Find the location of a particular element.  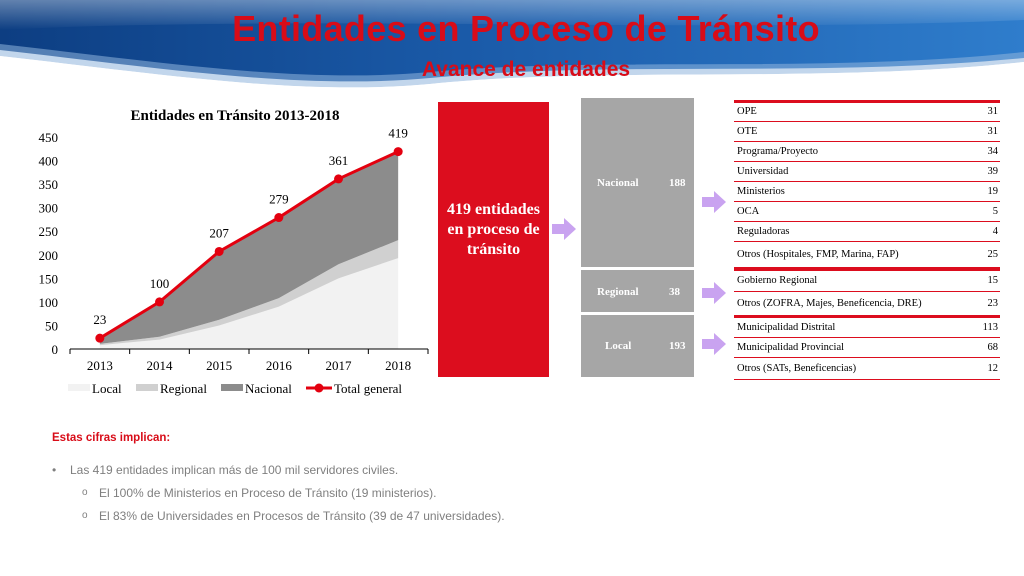

data-label: 23 is located at coordinates (99, 319).